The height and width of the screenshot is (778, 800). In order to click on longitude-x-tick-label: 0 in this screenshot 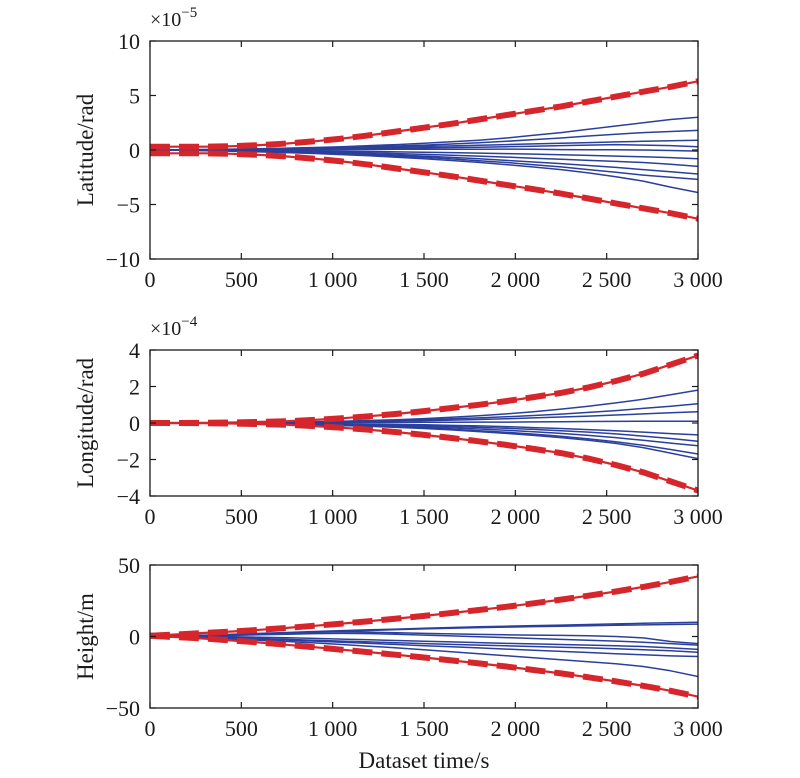, I will do `click(150, 516)`.